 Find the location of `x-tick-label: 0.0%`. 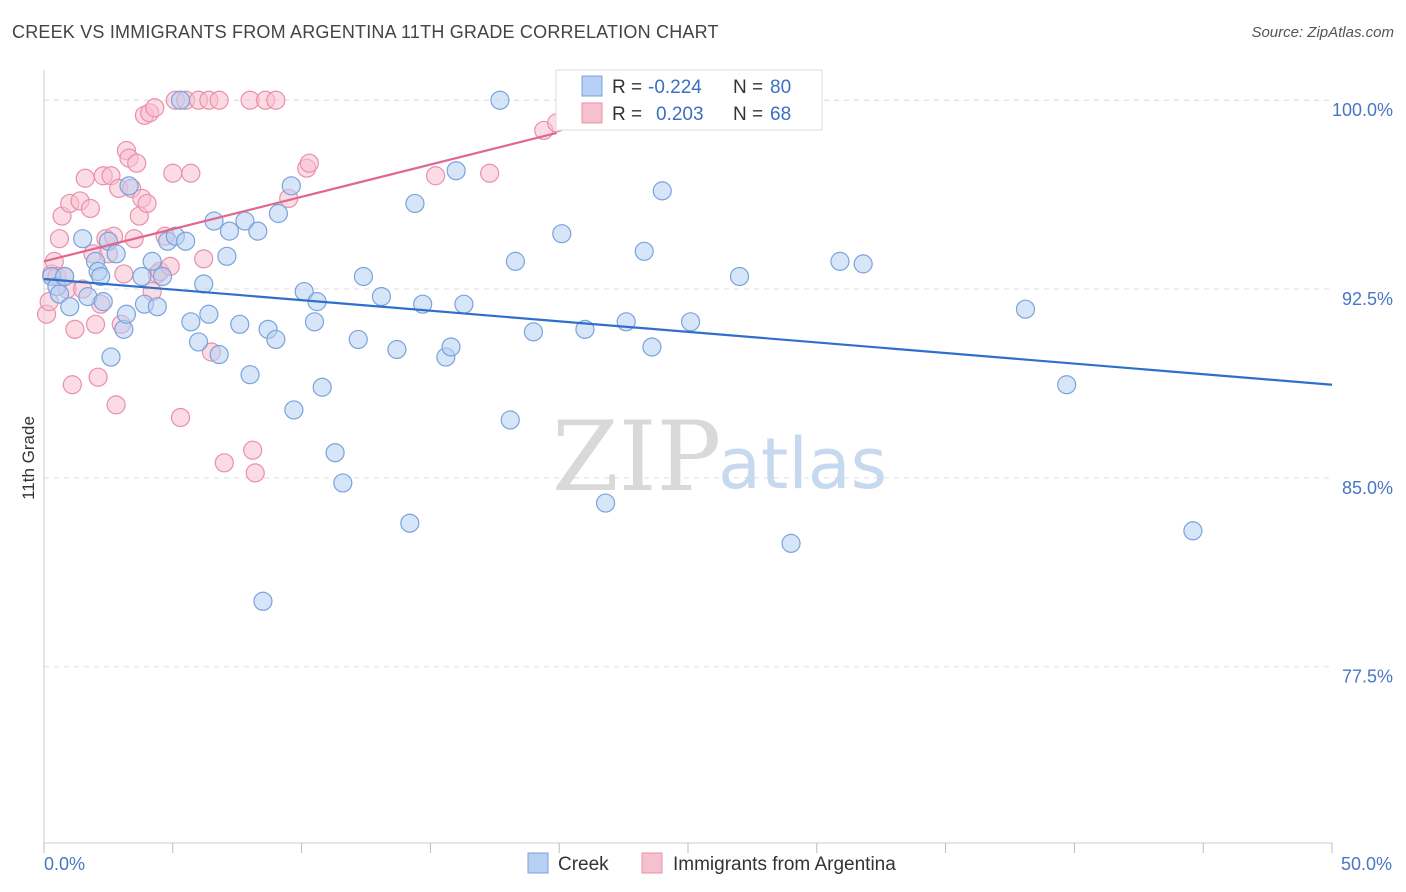

x-tick-label: 0.0% is located at coordinates (64, 864).